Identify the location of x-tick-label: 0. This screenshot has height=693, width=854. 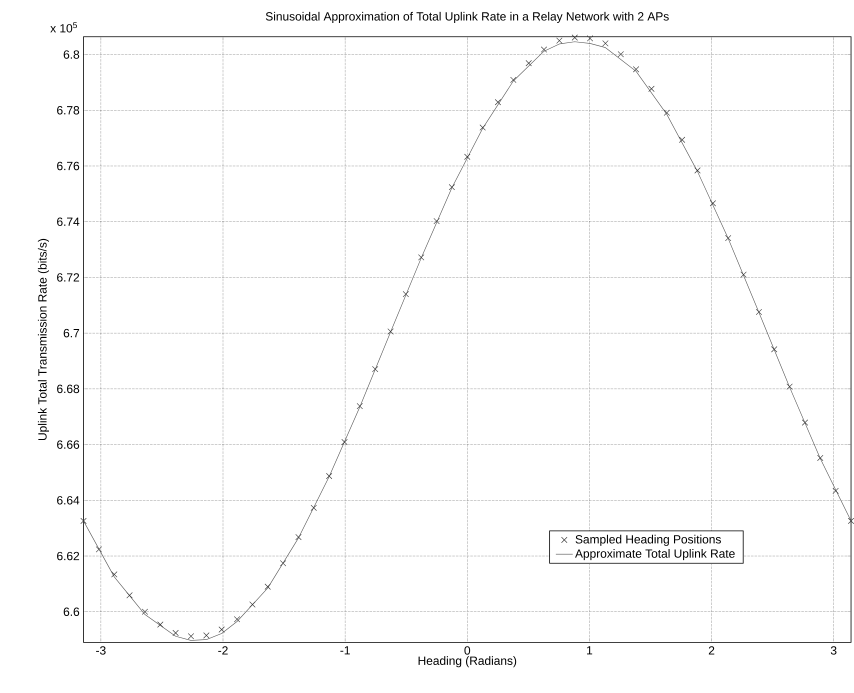
(467, 650).